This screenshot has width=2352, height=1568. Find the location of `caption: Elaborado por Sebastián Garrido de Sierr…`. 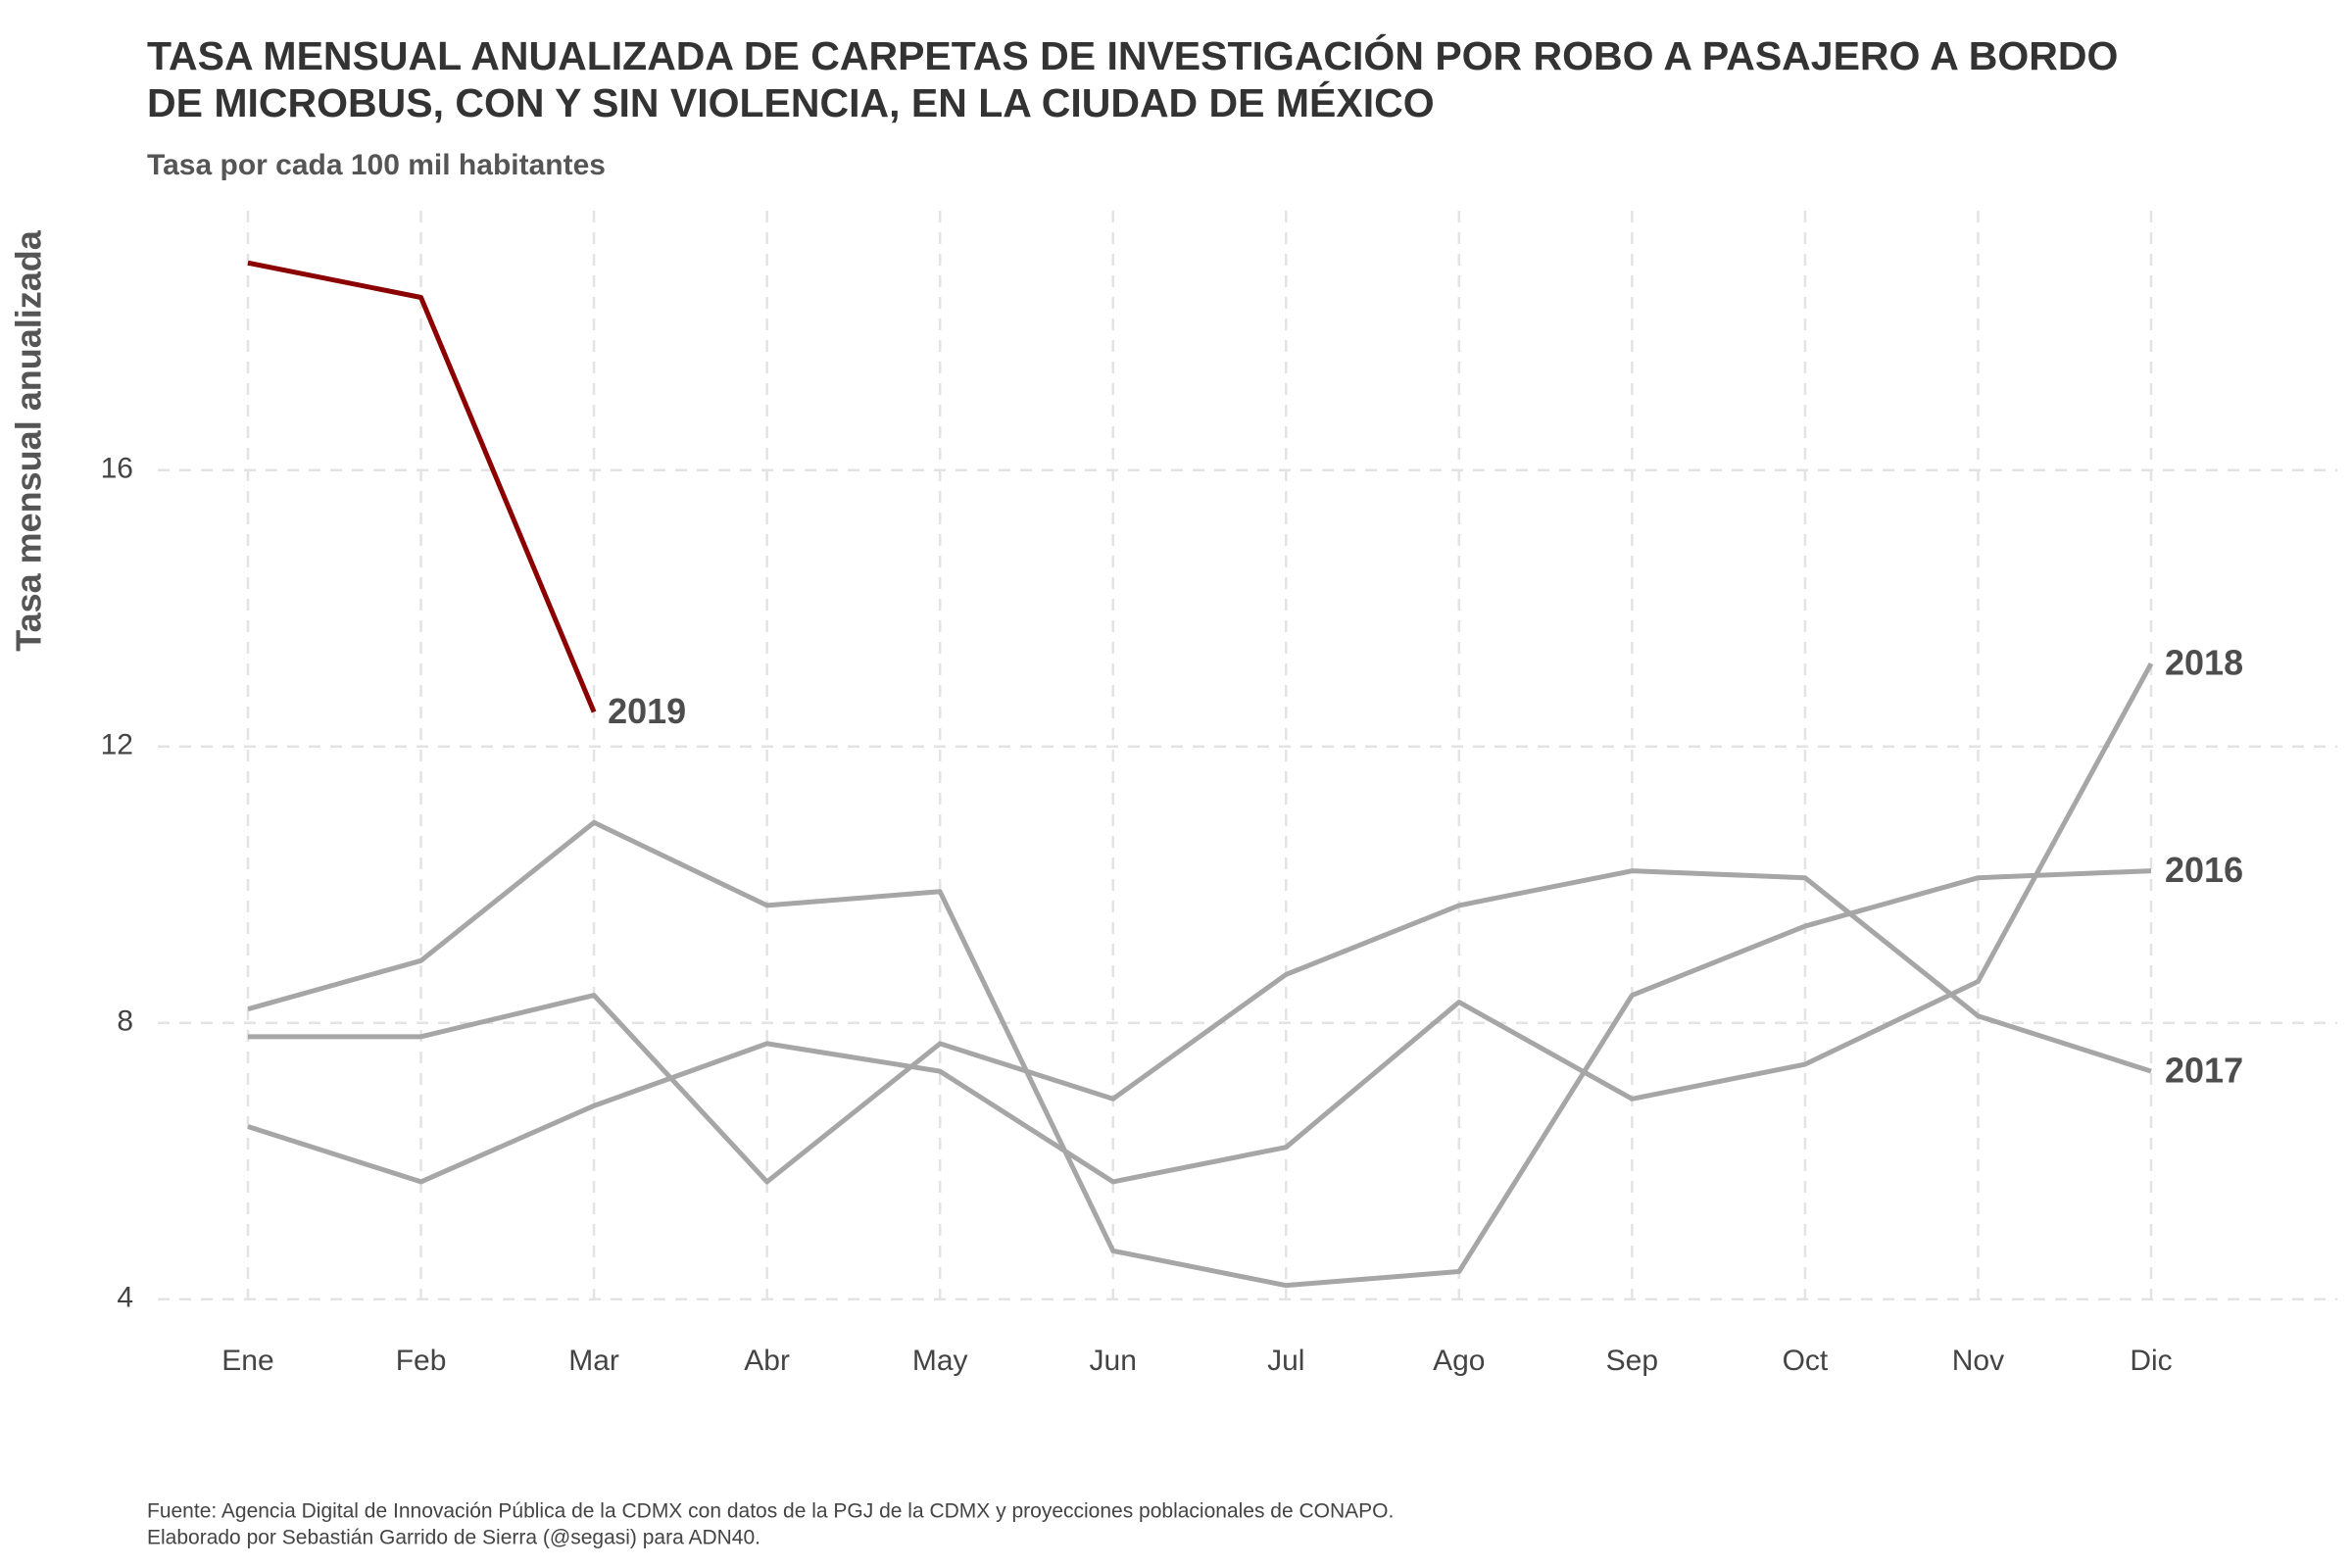

caption: Elaborado por Sebastián Garrido de Sierr… is located at coordinates (453, 1538).